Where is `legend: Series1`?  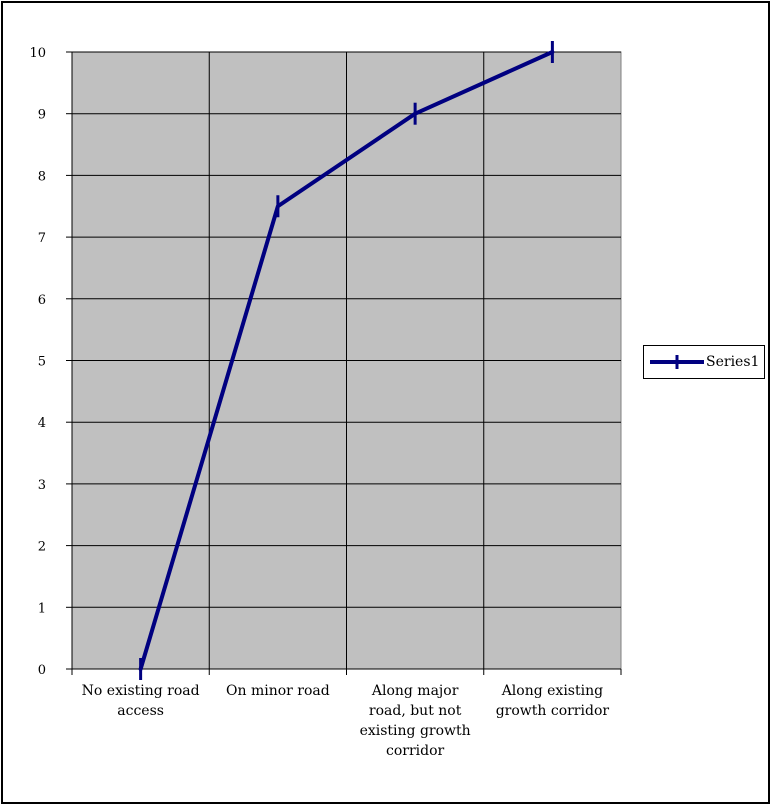
legend: Series1 is located at coordinates (704, 362).